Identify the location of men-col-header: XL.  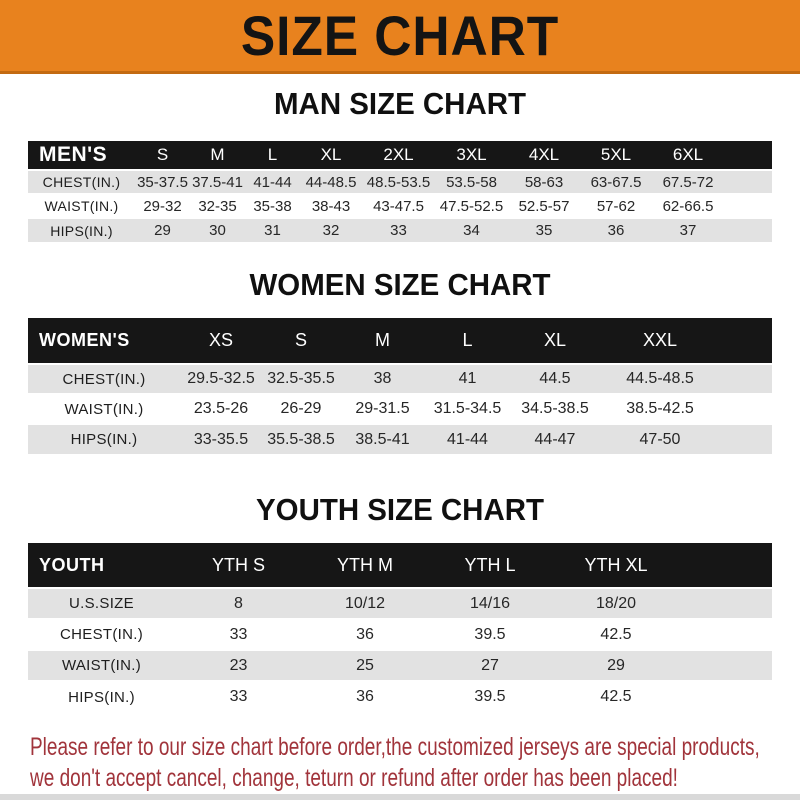
(331, 154).